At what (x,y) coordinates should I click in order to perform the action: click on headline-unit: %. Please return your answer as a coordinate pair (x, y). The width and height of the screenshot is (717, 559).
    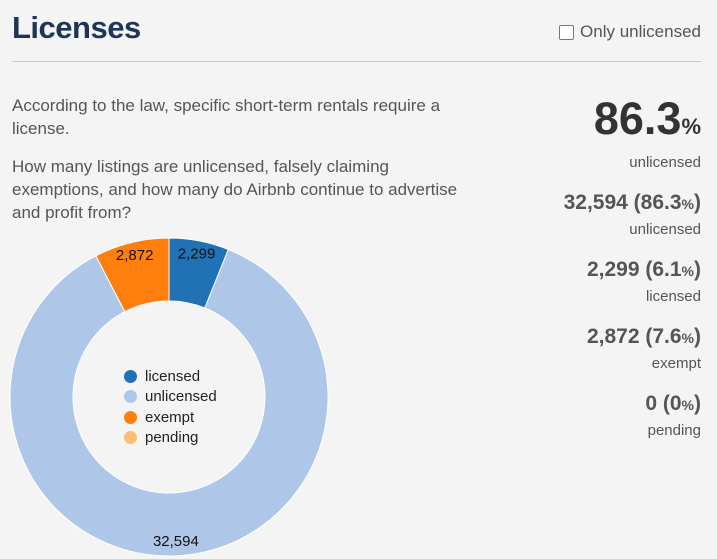
    Looking at the image, I should click on (691, 126).